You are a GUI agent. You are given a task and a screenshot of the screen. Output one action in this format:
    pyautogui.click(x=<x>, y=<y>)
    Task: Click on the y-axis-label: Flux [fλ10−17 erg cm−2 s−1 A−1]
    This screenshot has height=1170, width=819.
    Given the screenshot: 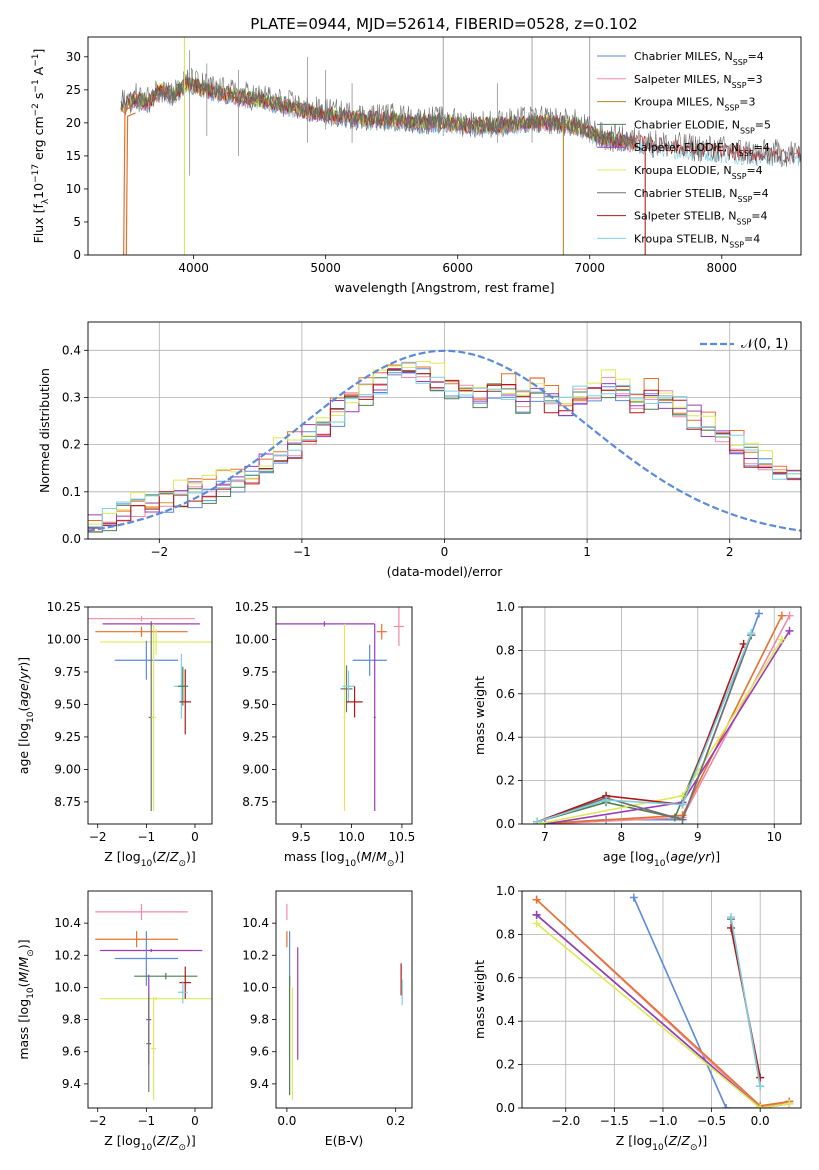 What is the action you would take?
    pyautogui.click(x=41, y=146)
    